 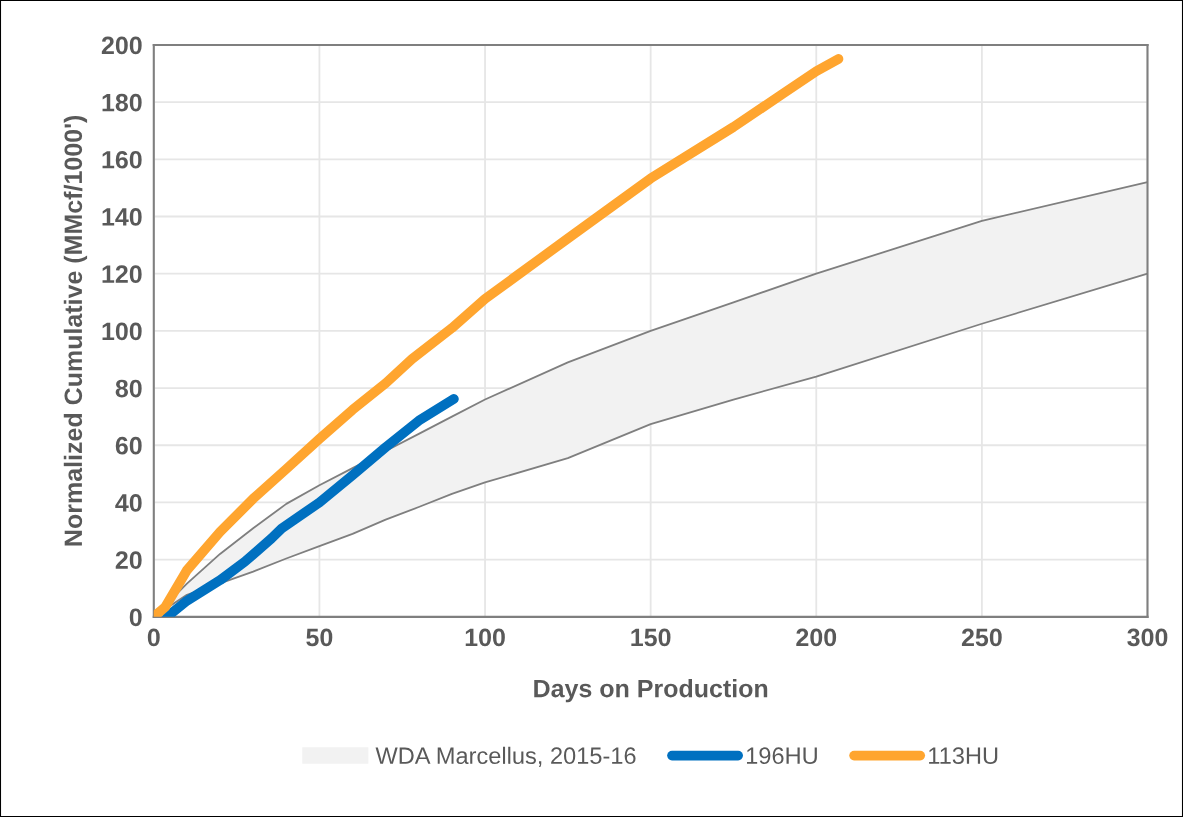 I want to click on y-tick-label: 160, so click(x=122, y=159).